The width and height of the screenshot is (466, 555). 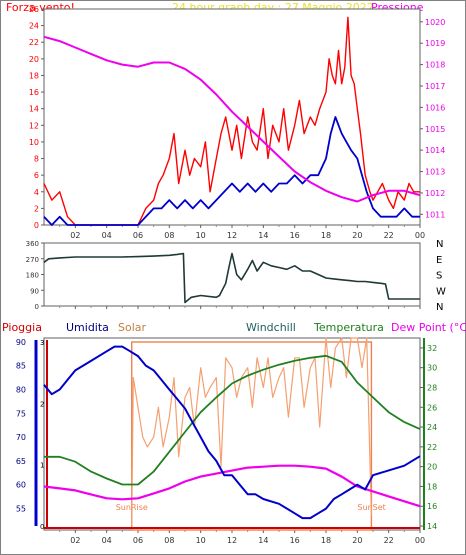 I want to click on y-left-tick-label: 20, so click(x=34, y=59).